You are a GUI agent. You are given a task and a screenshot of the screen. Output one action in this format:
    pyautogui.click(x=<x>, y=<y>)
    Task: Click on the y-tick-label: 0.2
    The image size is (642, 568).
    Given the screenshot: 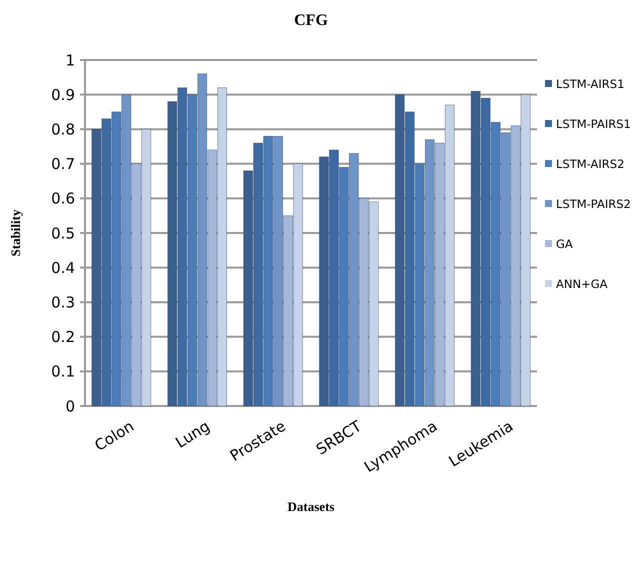 What is the action you would take?
    pyautogui.click(x=63, y=337)
    